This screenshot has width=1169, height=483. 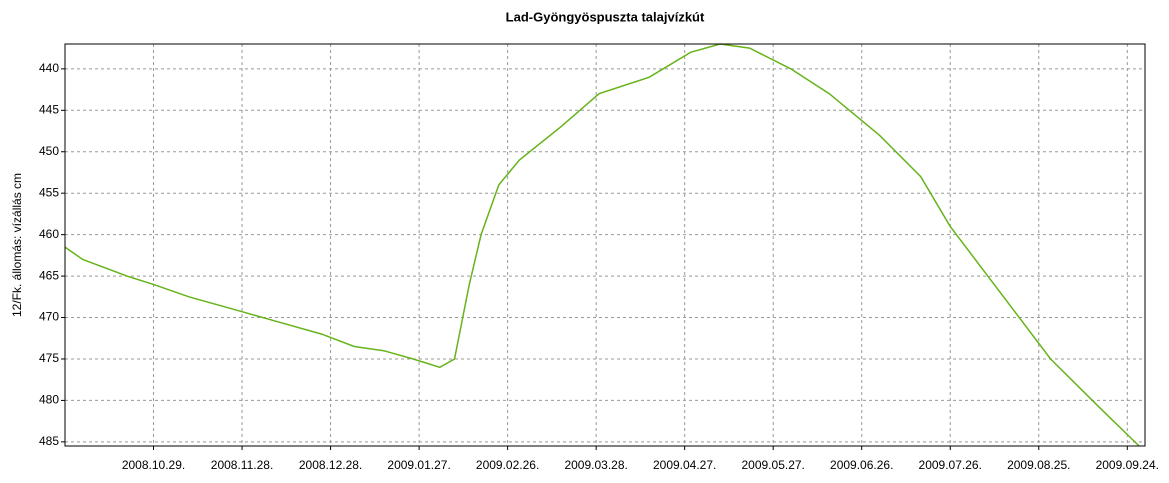 What do you see at coordinates (49, 68) in the screenshot?
I see `y-tick-label: 440` at bounding box center [49, 68].